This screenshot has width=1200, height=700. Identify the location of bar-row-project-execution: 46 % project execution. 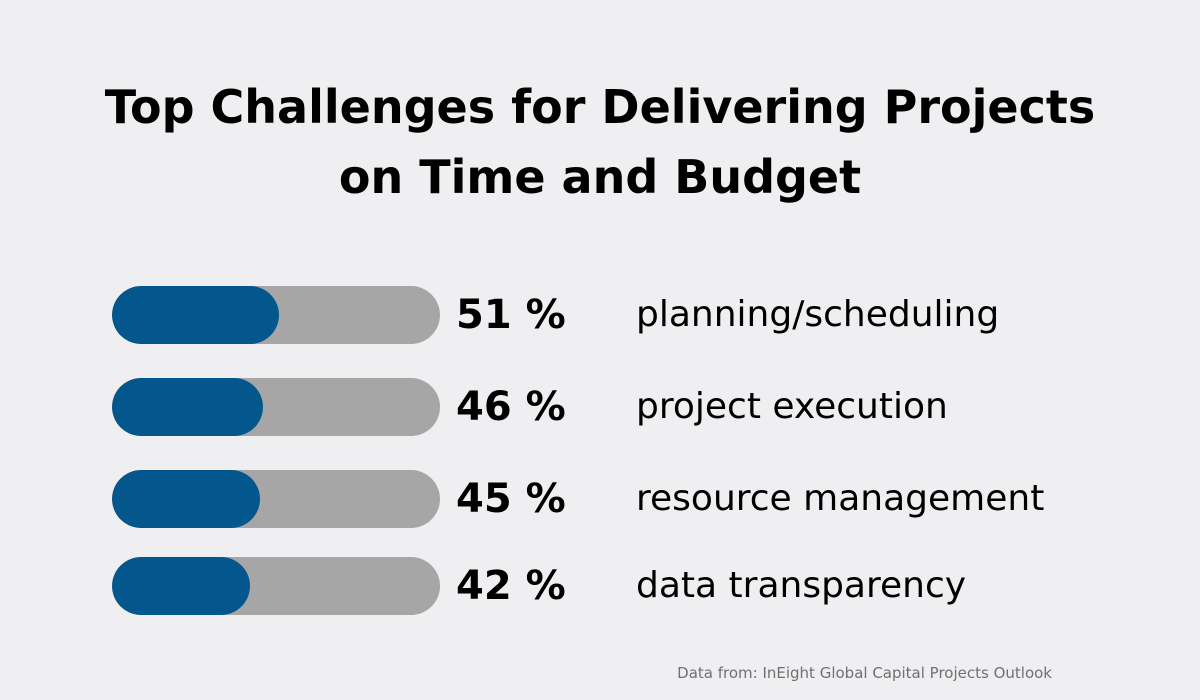
(600, 407).